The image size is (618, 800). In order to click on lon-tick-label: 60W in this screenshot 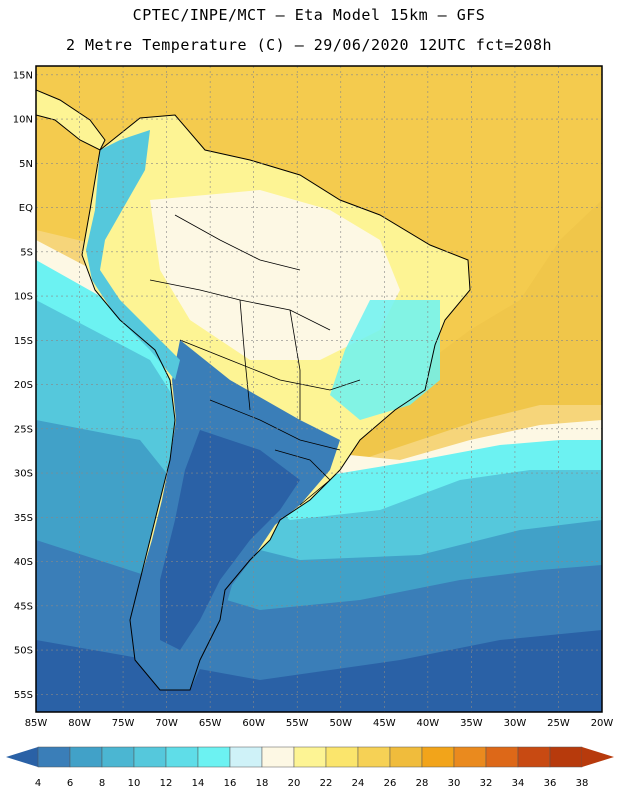, I will do `click(253, 723)`.